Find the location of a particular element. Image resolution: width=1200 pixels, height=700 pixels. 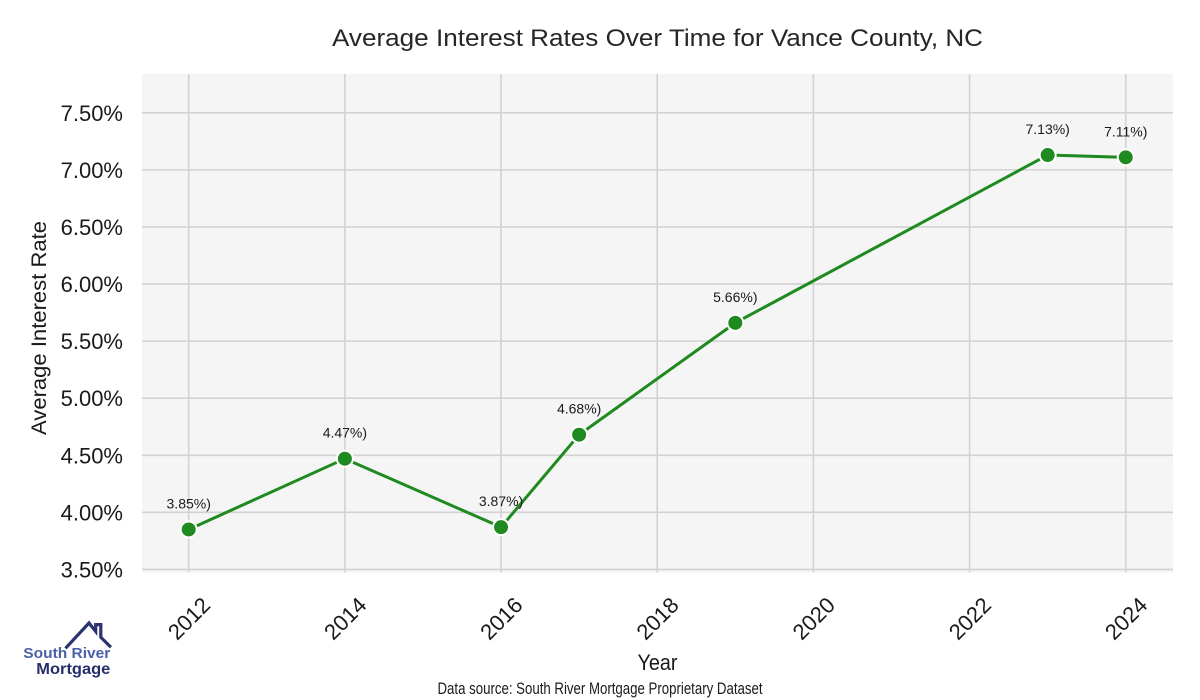

x-tick-label: 2018 is located at coordinates (657, 618).